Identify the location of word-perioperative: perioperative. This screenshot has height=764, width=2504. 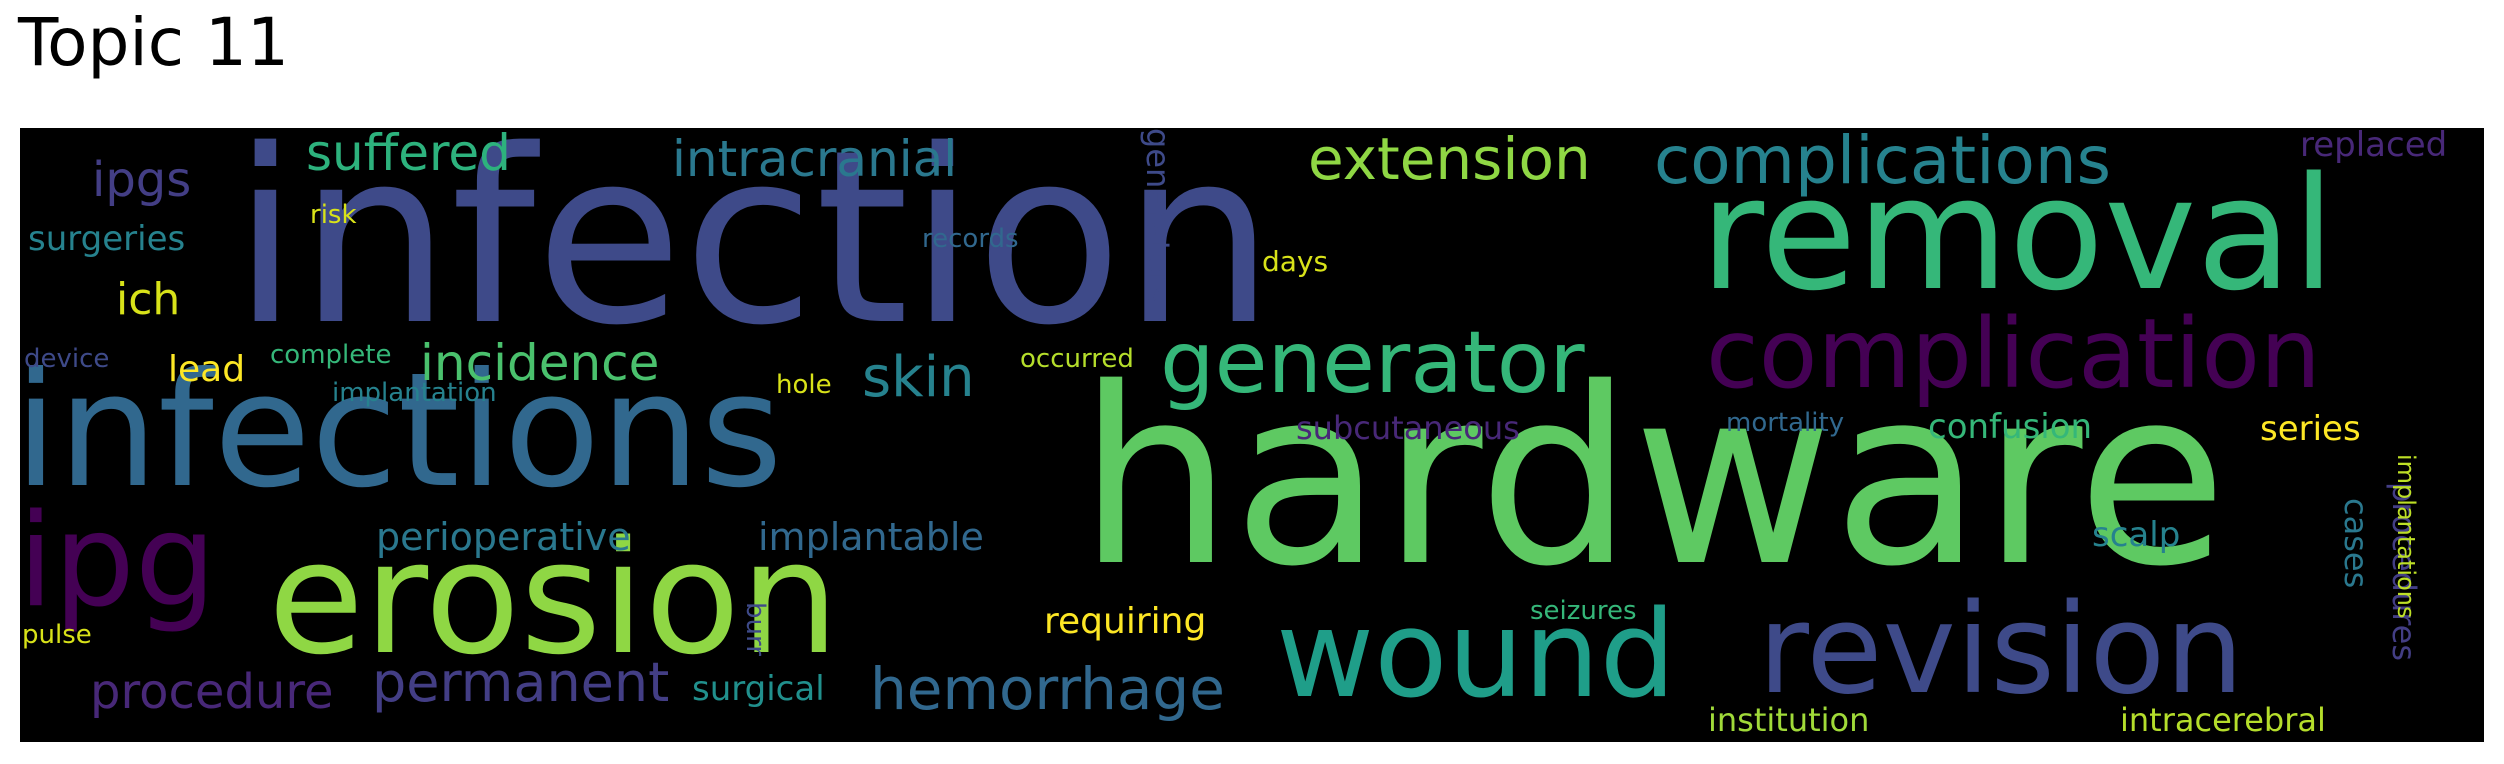
(503, 537).